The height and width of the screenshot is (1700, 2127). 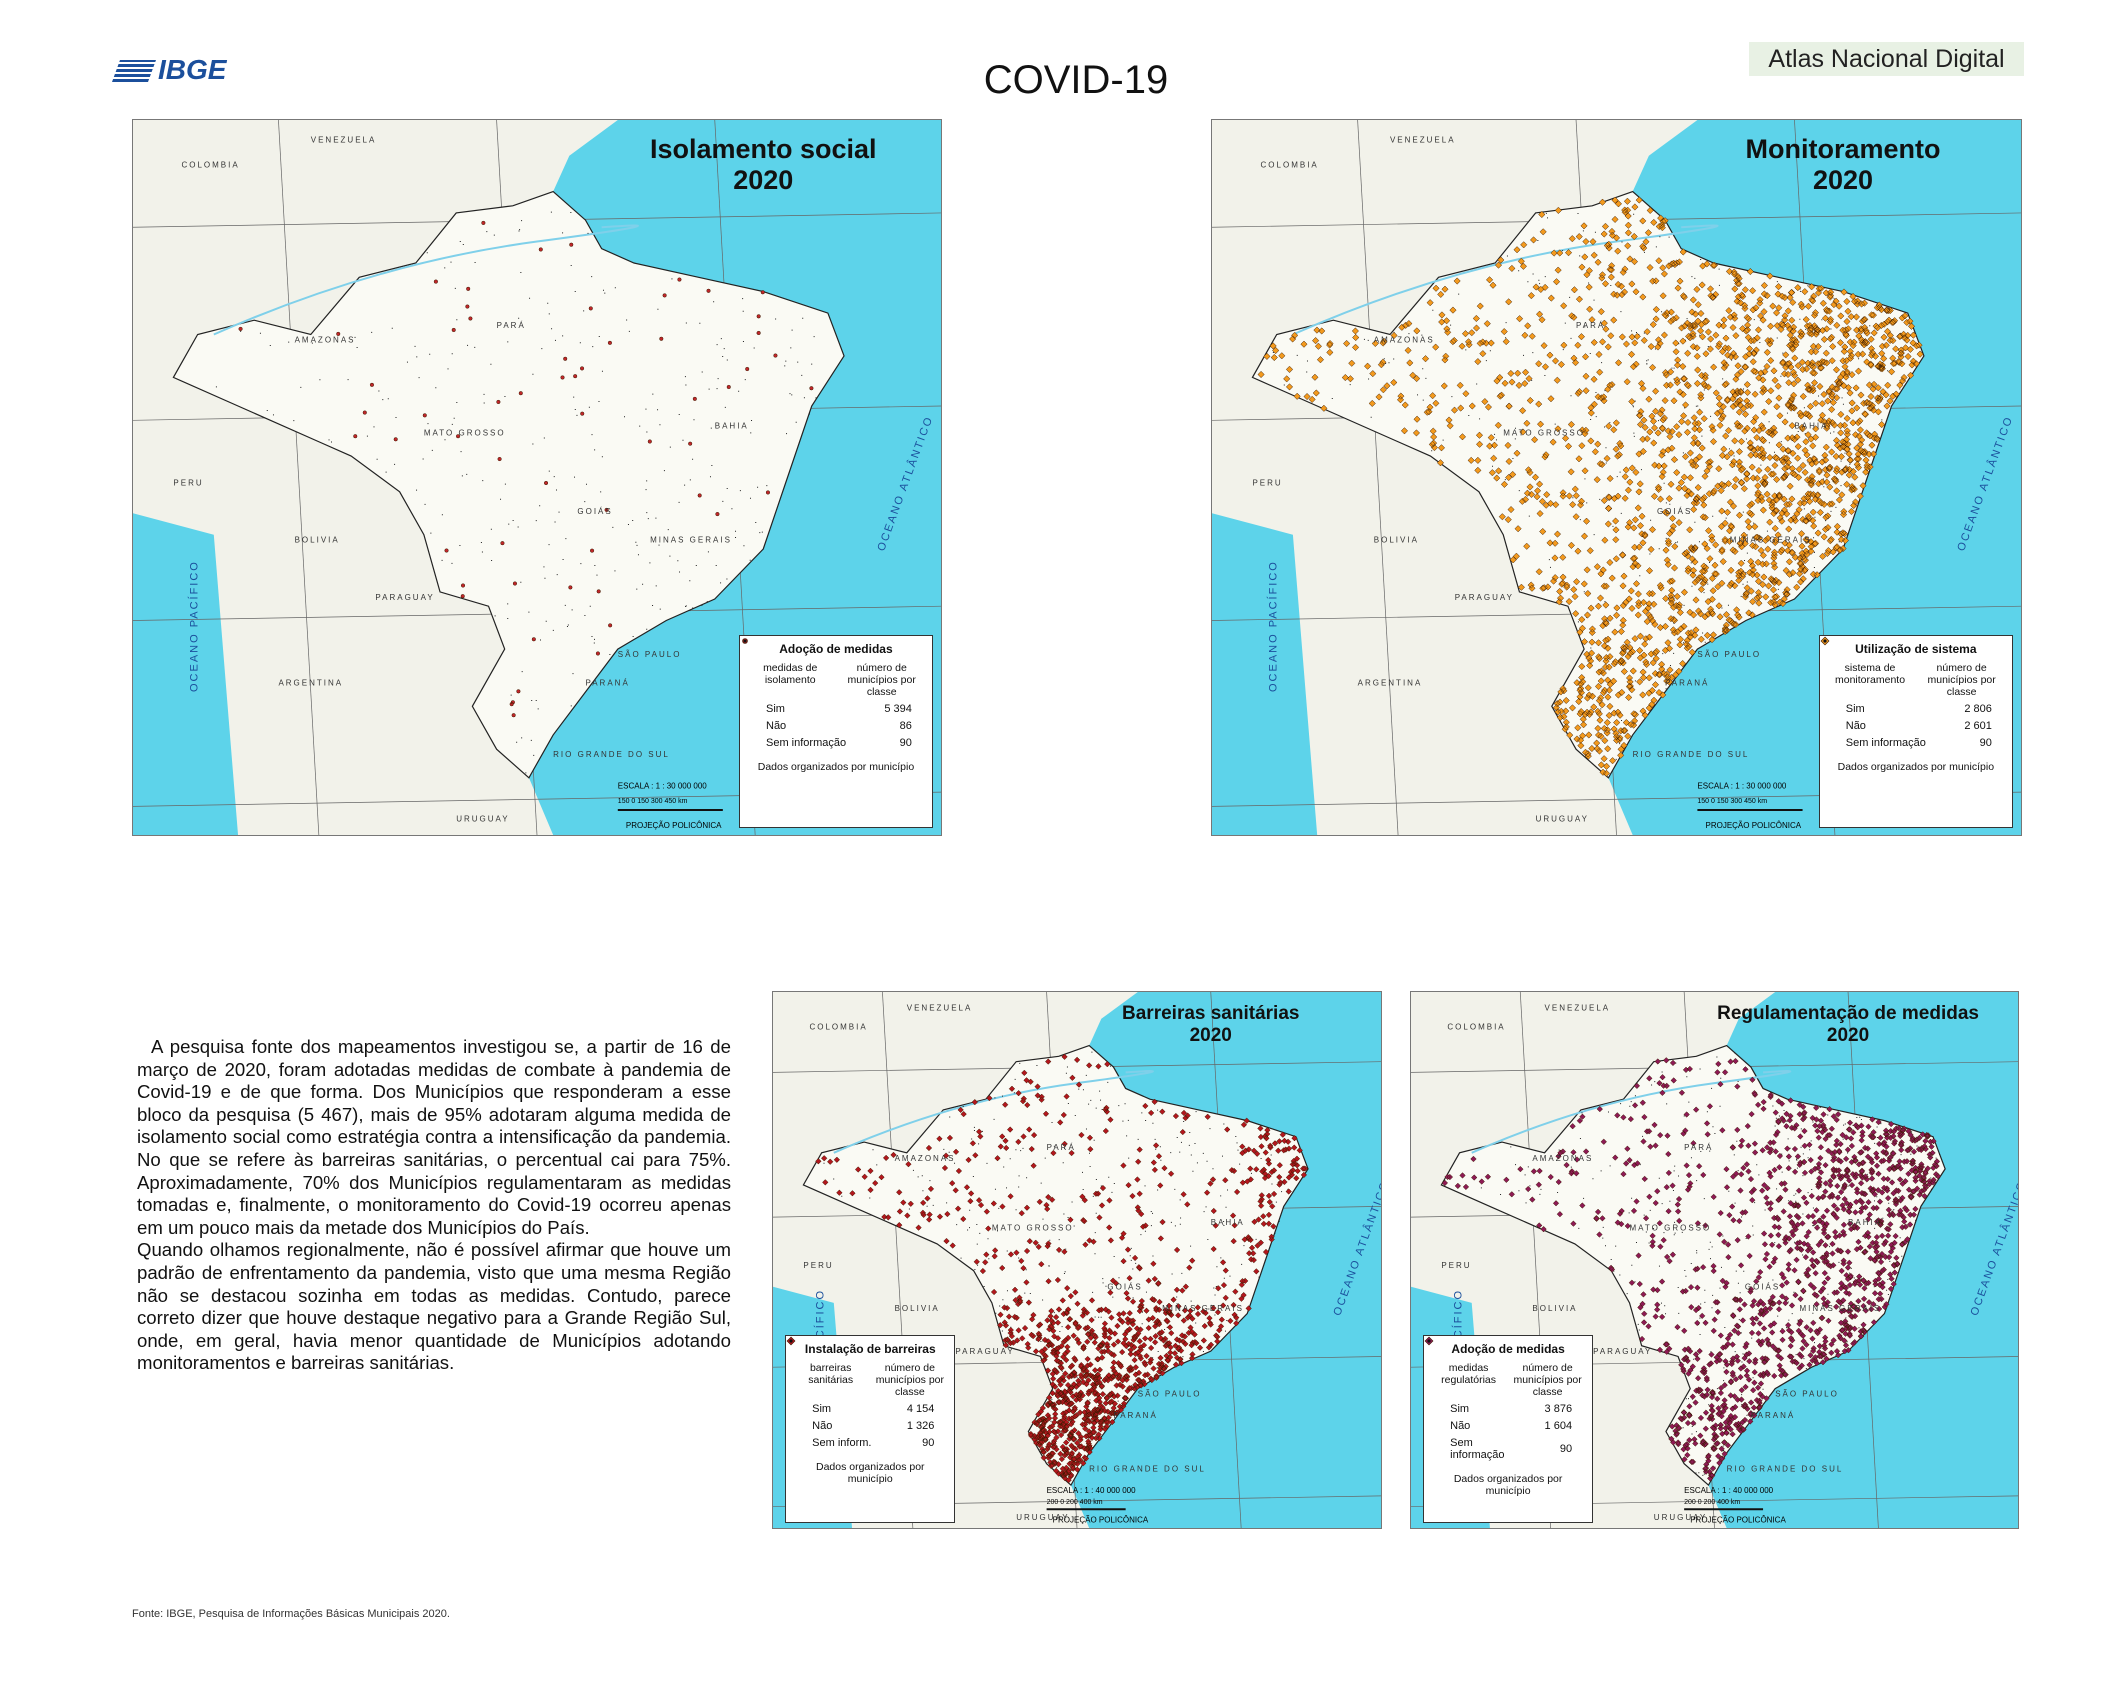 What do you see at coordinates (1477, 1449) in the screenshot?
I see `legend-label: Sem informação` at bounding box center [1477, 1449].